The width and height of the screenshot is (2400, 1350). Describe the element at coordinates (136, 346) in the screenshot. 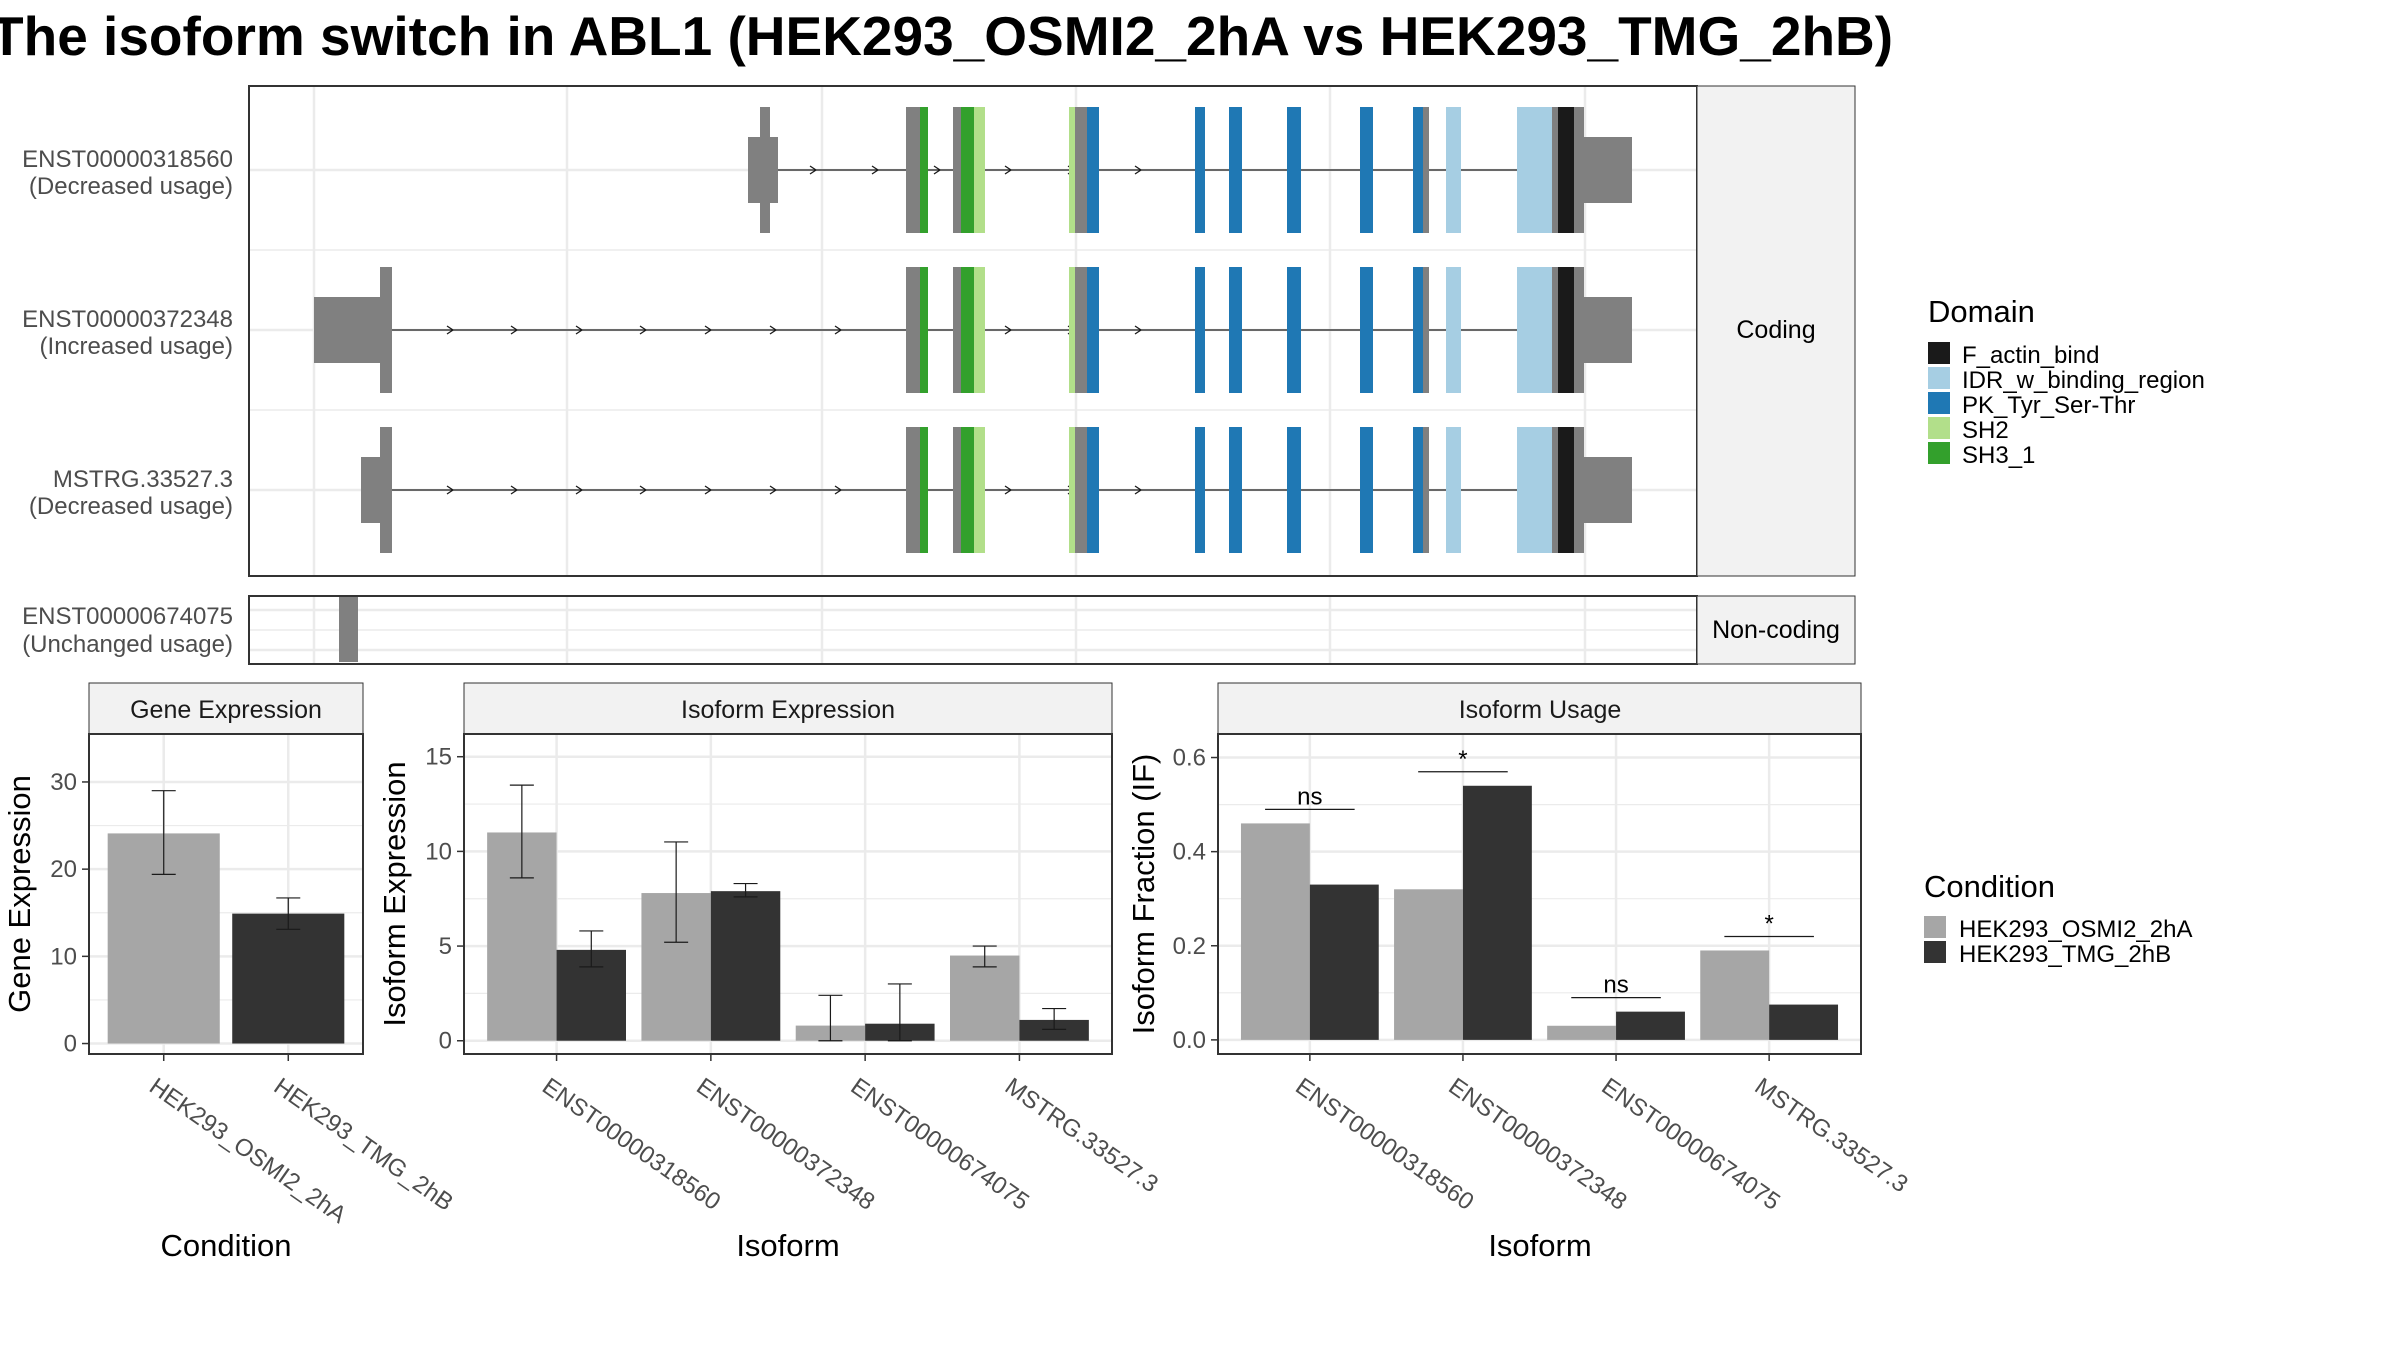

I see `transcript-usage-label: (Increased usage)` at that location.